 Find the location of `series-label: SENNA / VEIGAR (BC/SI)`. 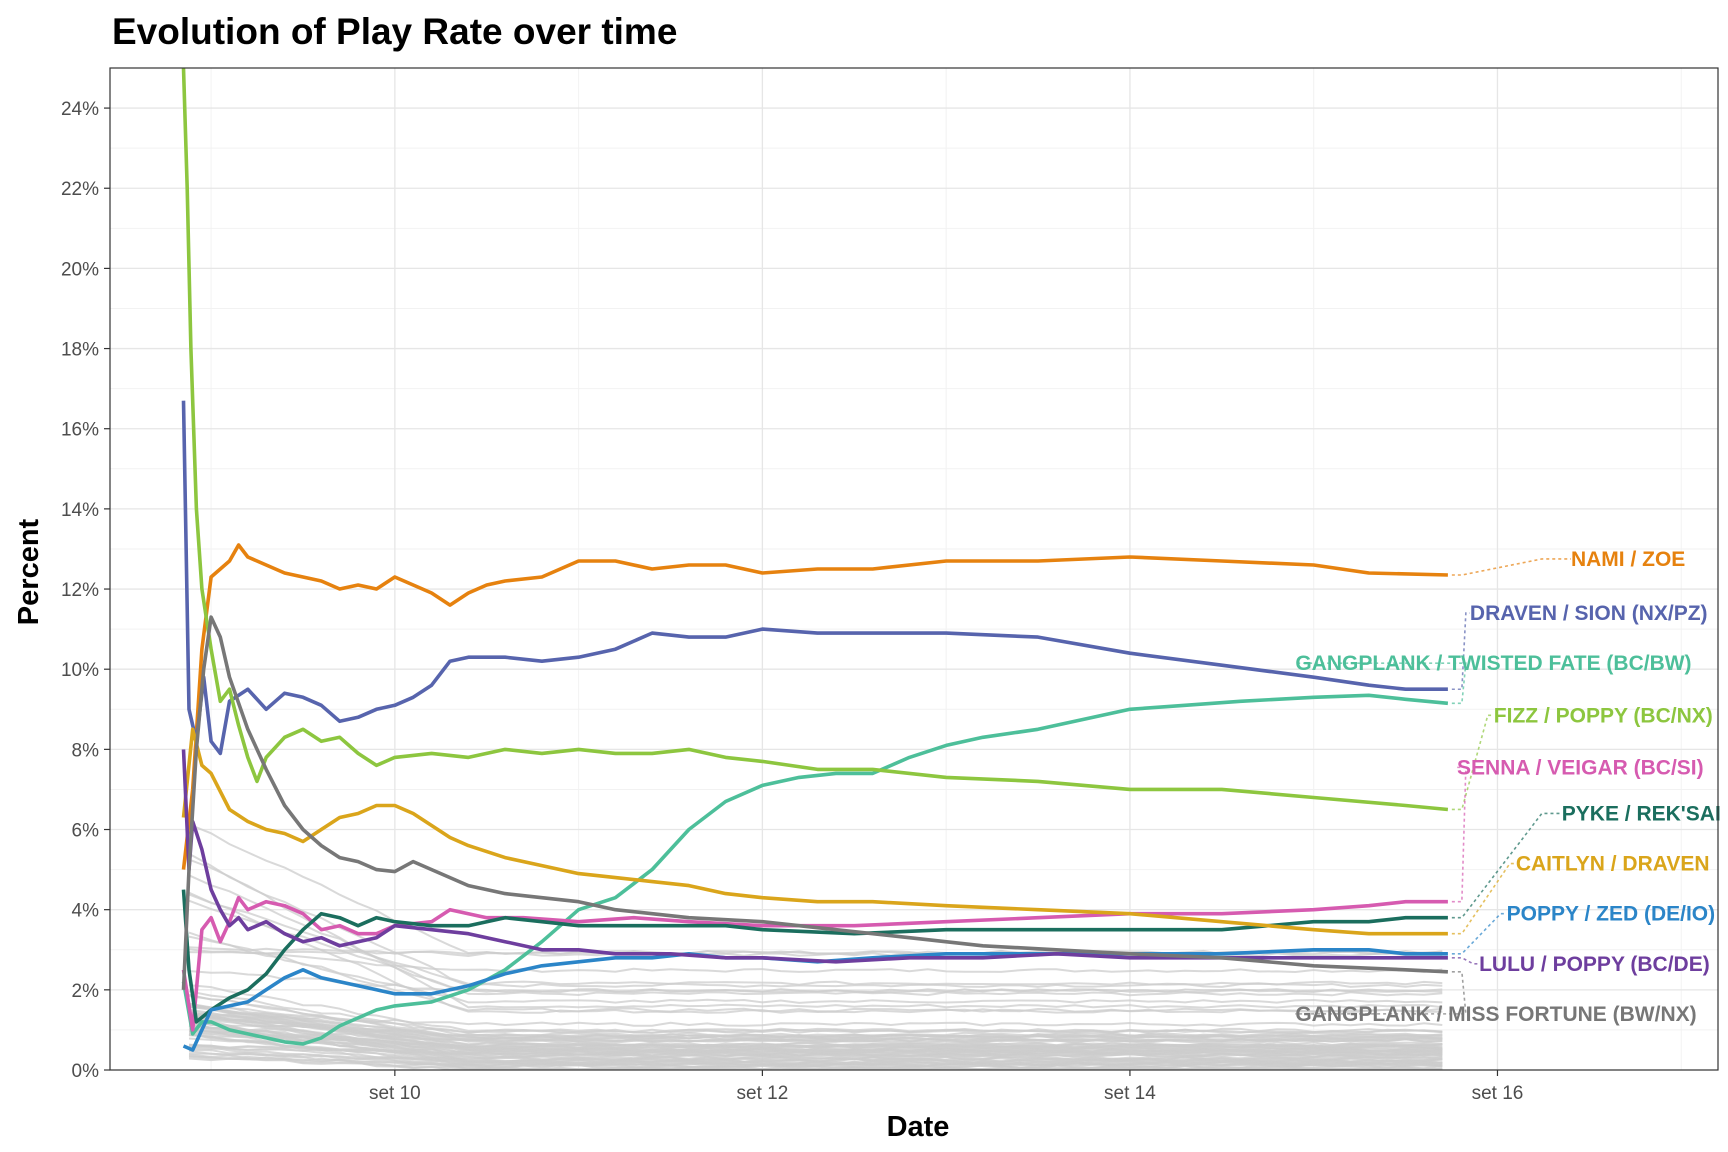

series-label: SENNA / VEIGAR (BC/SI) is located at coordinates (1580, 767).